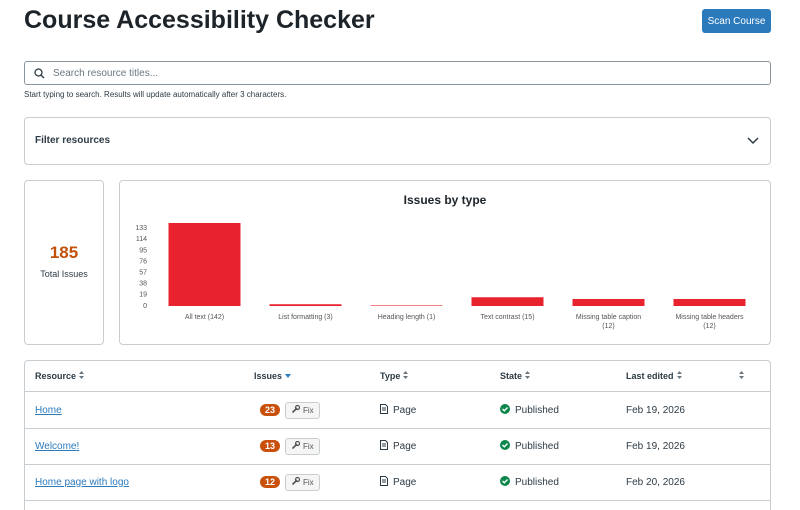  I want to click on issue-count: 12, so click(270, 482).